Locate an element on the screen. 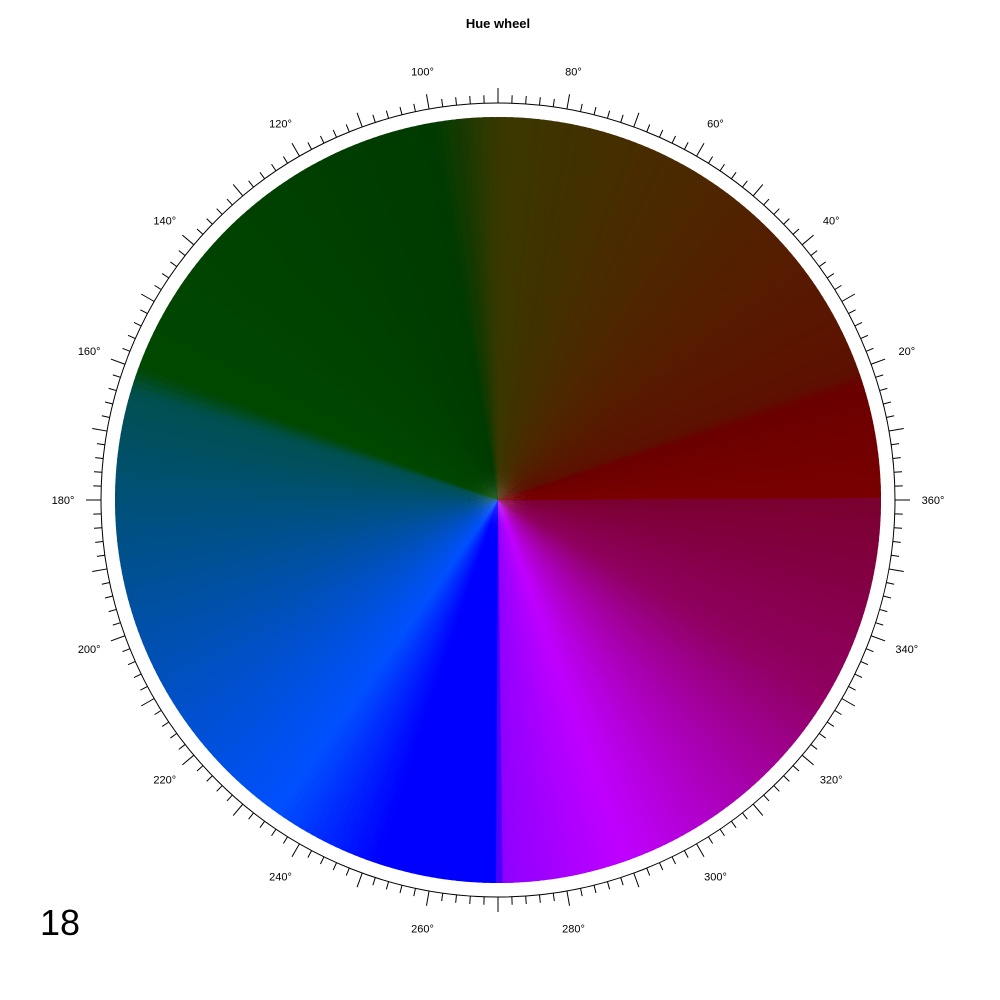 The image size is (1000, 1000). tick-label: 40° is located at coordinates (831, 221).